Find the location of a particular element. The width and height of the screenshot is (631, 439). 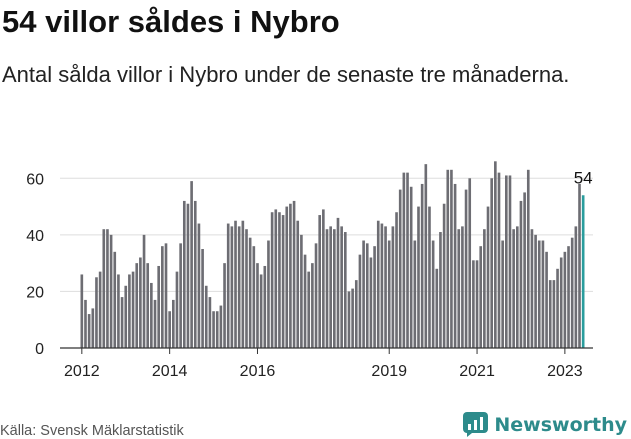

y-tick-label-20: 20 is located at coordinates (35, 292).